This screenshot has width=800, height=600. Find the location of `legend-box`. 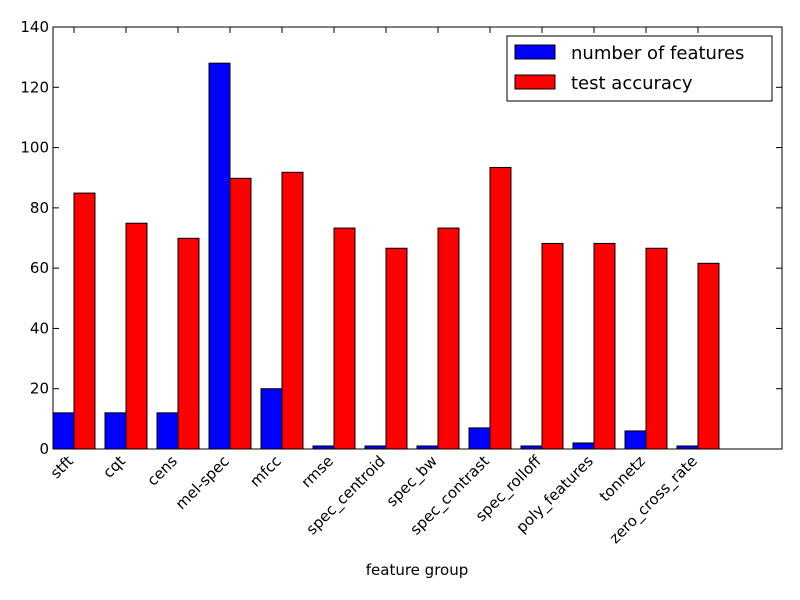

legend-box is located at coordinates (639, 68).